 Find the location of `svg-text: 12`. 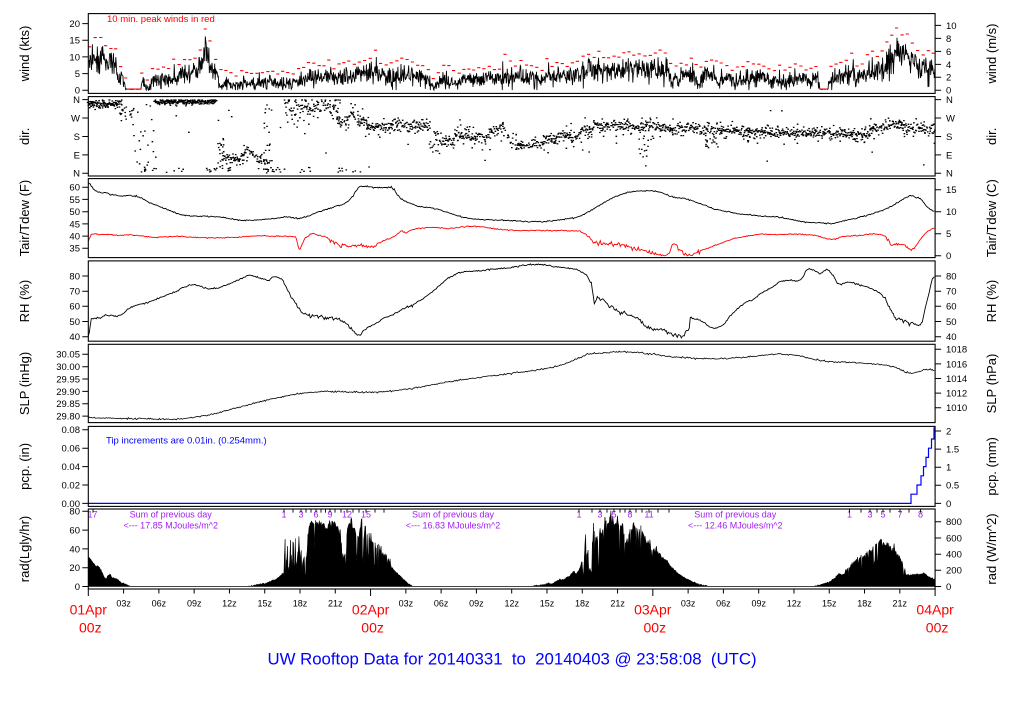

svg-text: 12 is located at coordinates (347, 514).